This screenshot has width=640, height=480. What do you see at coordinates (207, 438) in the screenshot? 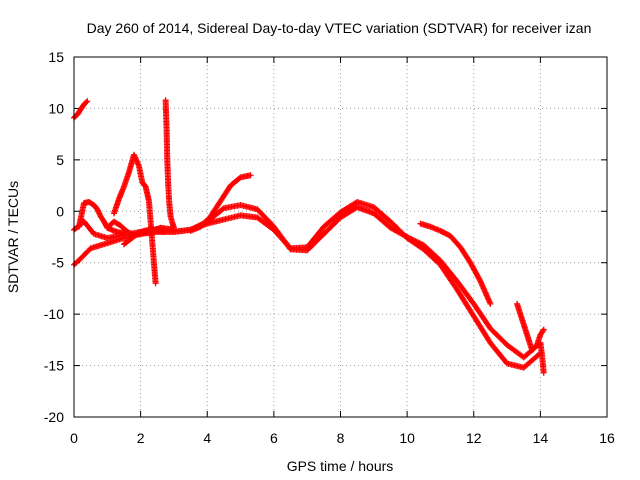
I see `x-tick-label: 4` at bounding box center [207, 438].